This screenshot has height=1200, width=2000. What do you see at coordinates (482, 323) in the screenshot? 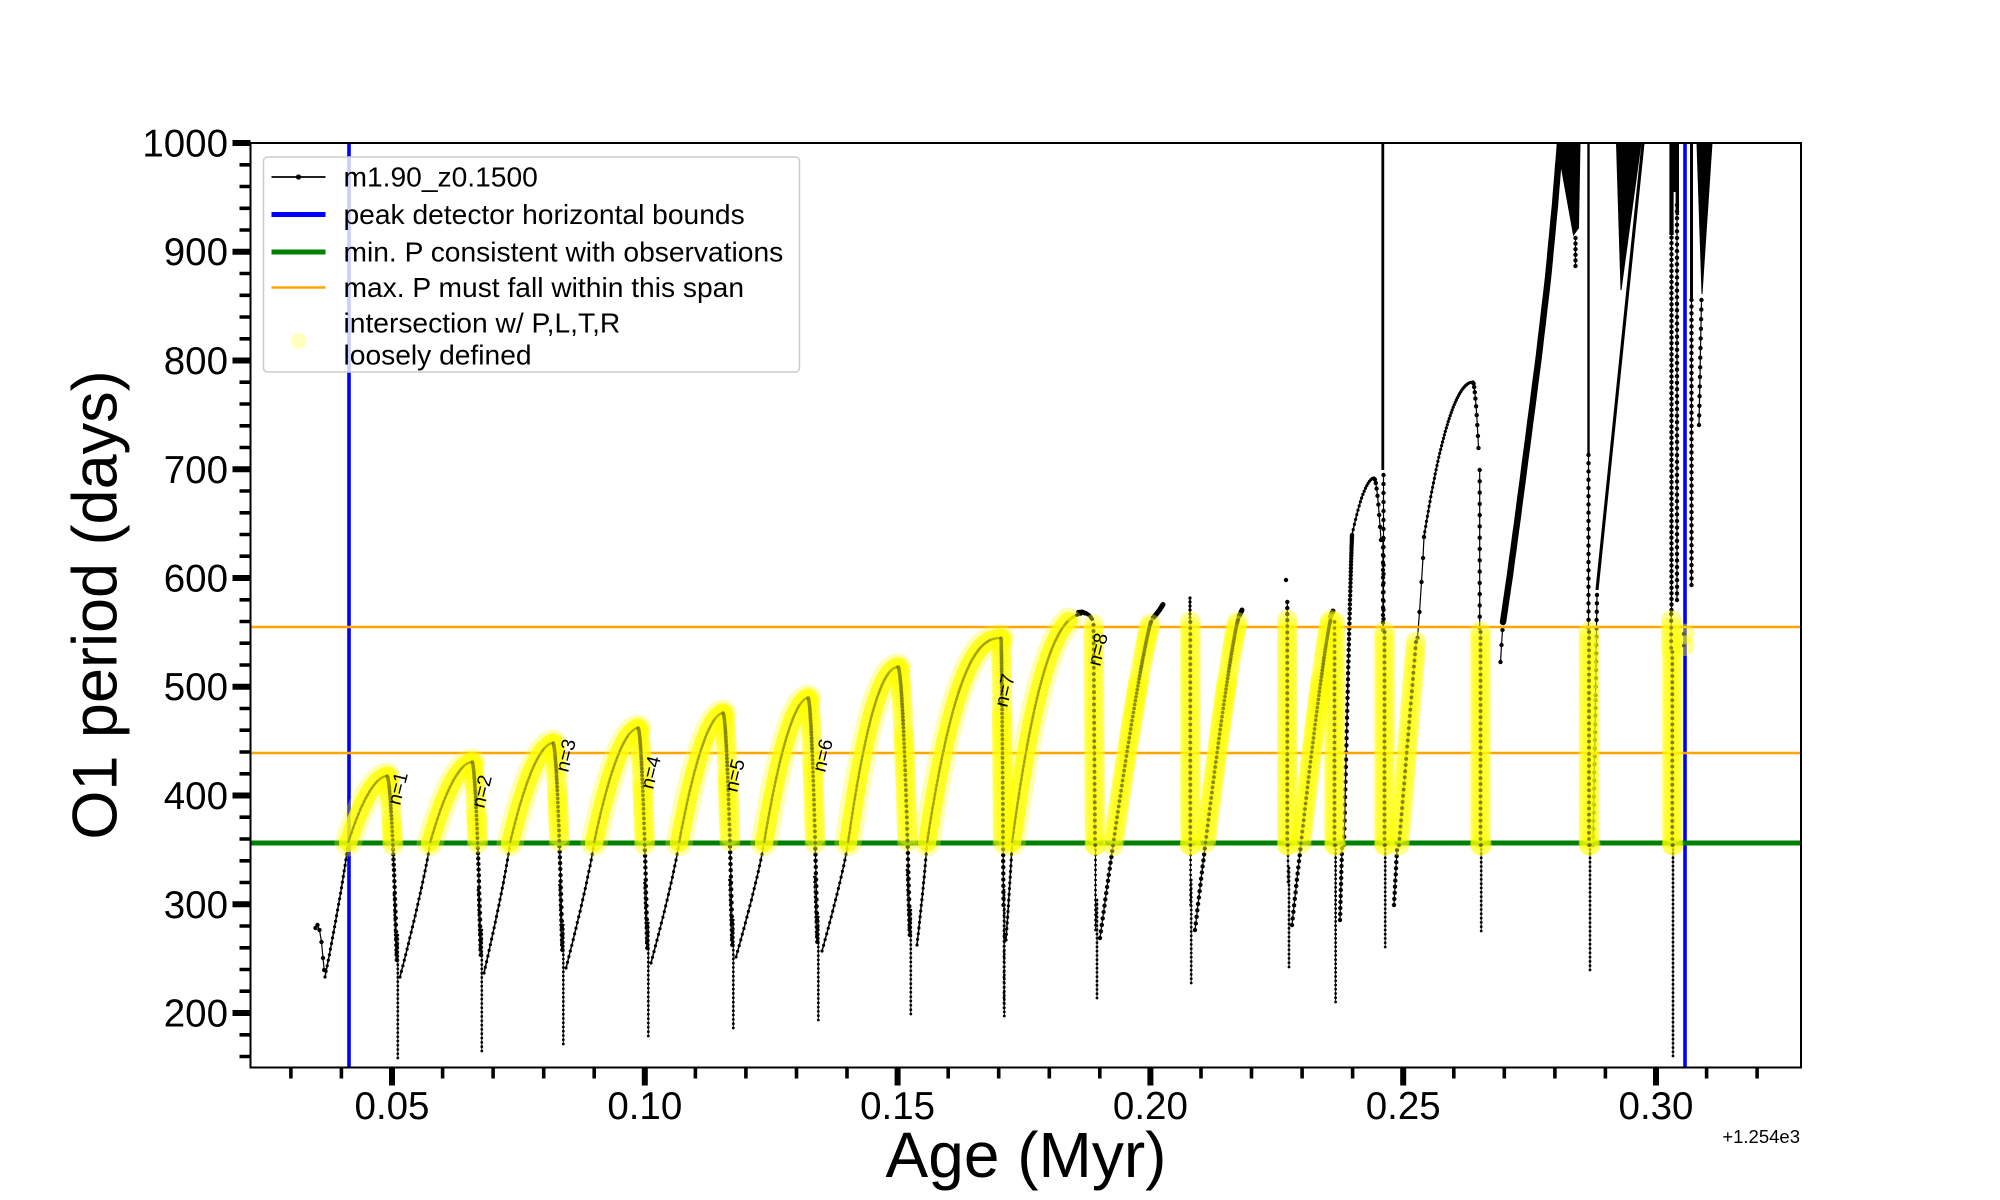
I see `svg-text: intersection w/ P,L,T,R` at bounding box center [482, 323].